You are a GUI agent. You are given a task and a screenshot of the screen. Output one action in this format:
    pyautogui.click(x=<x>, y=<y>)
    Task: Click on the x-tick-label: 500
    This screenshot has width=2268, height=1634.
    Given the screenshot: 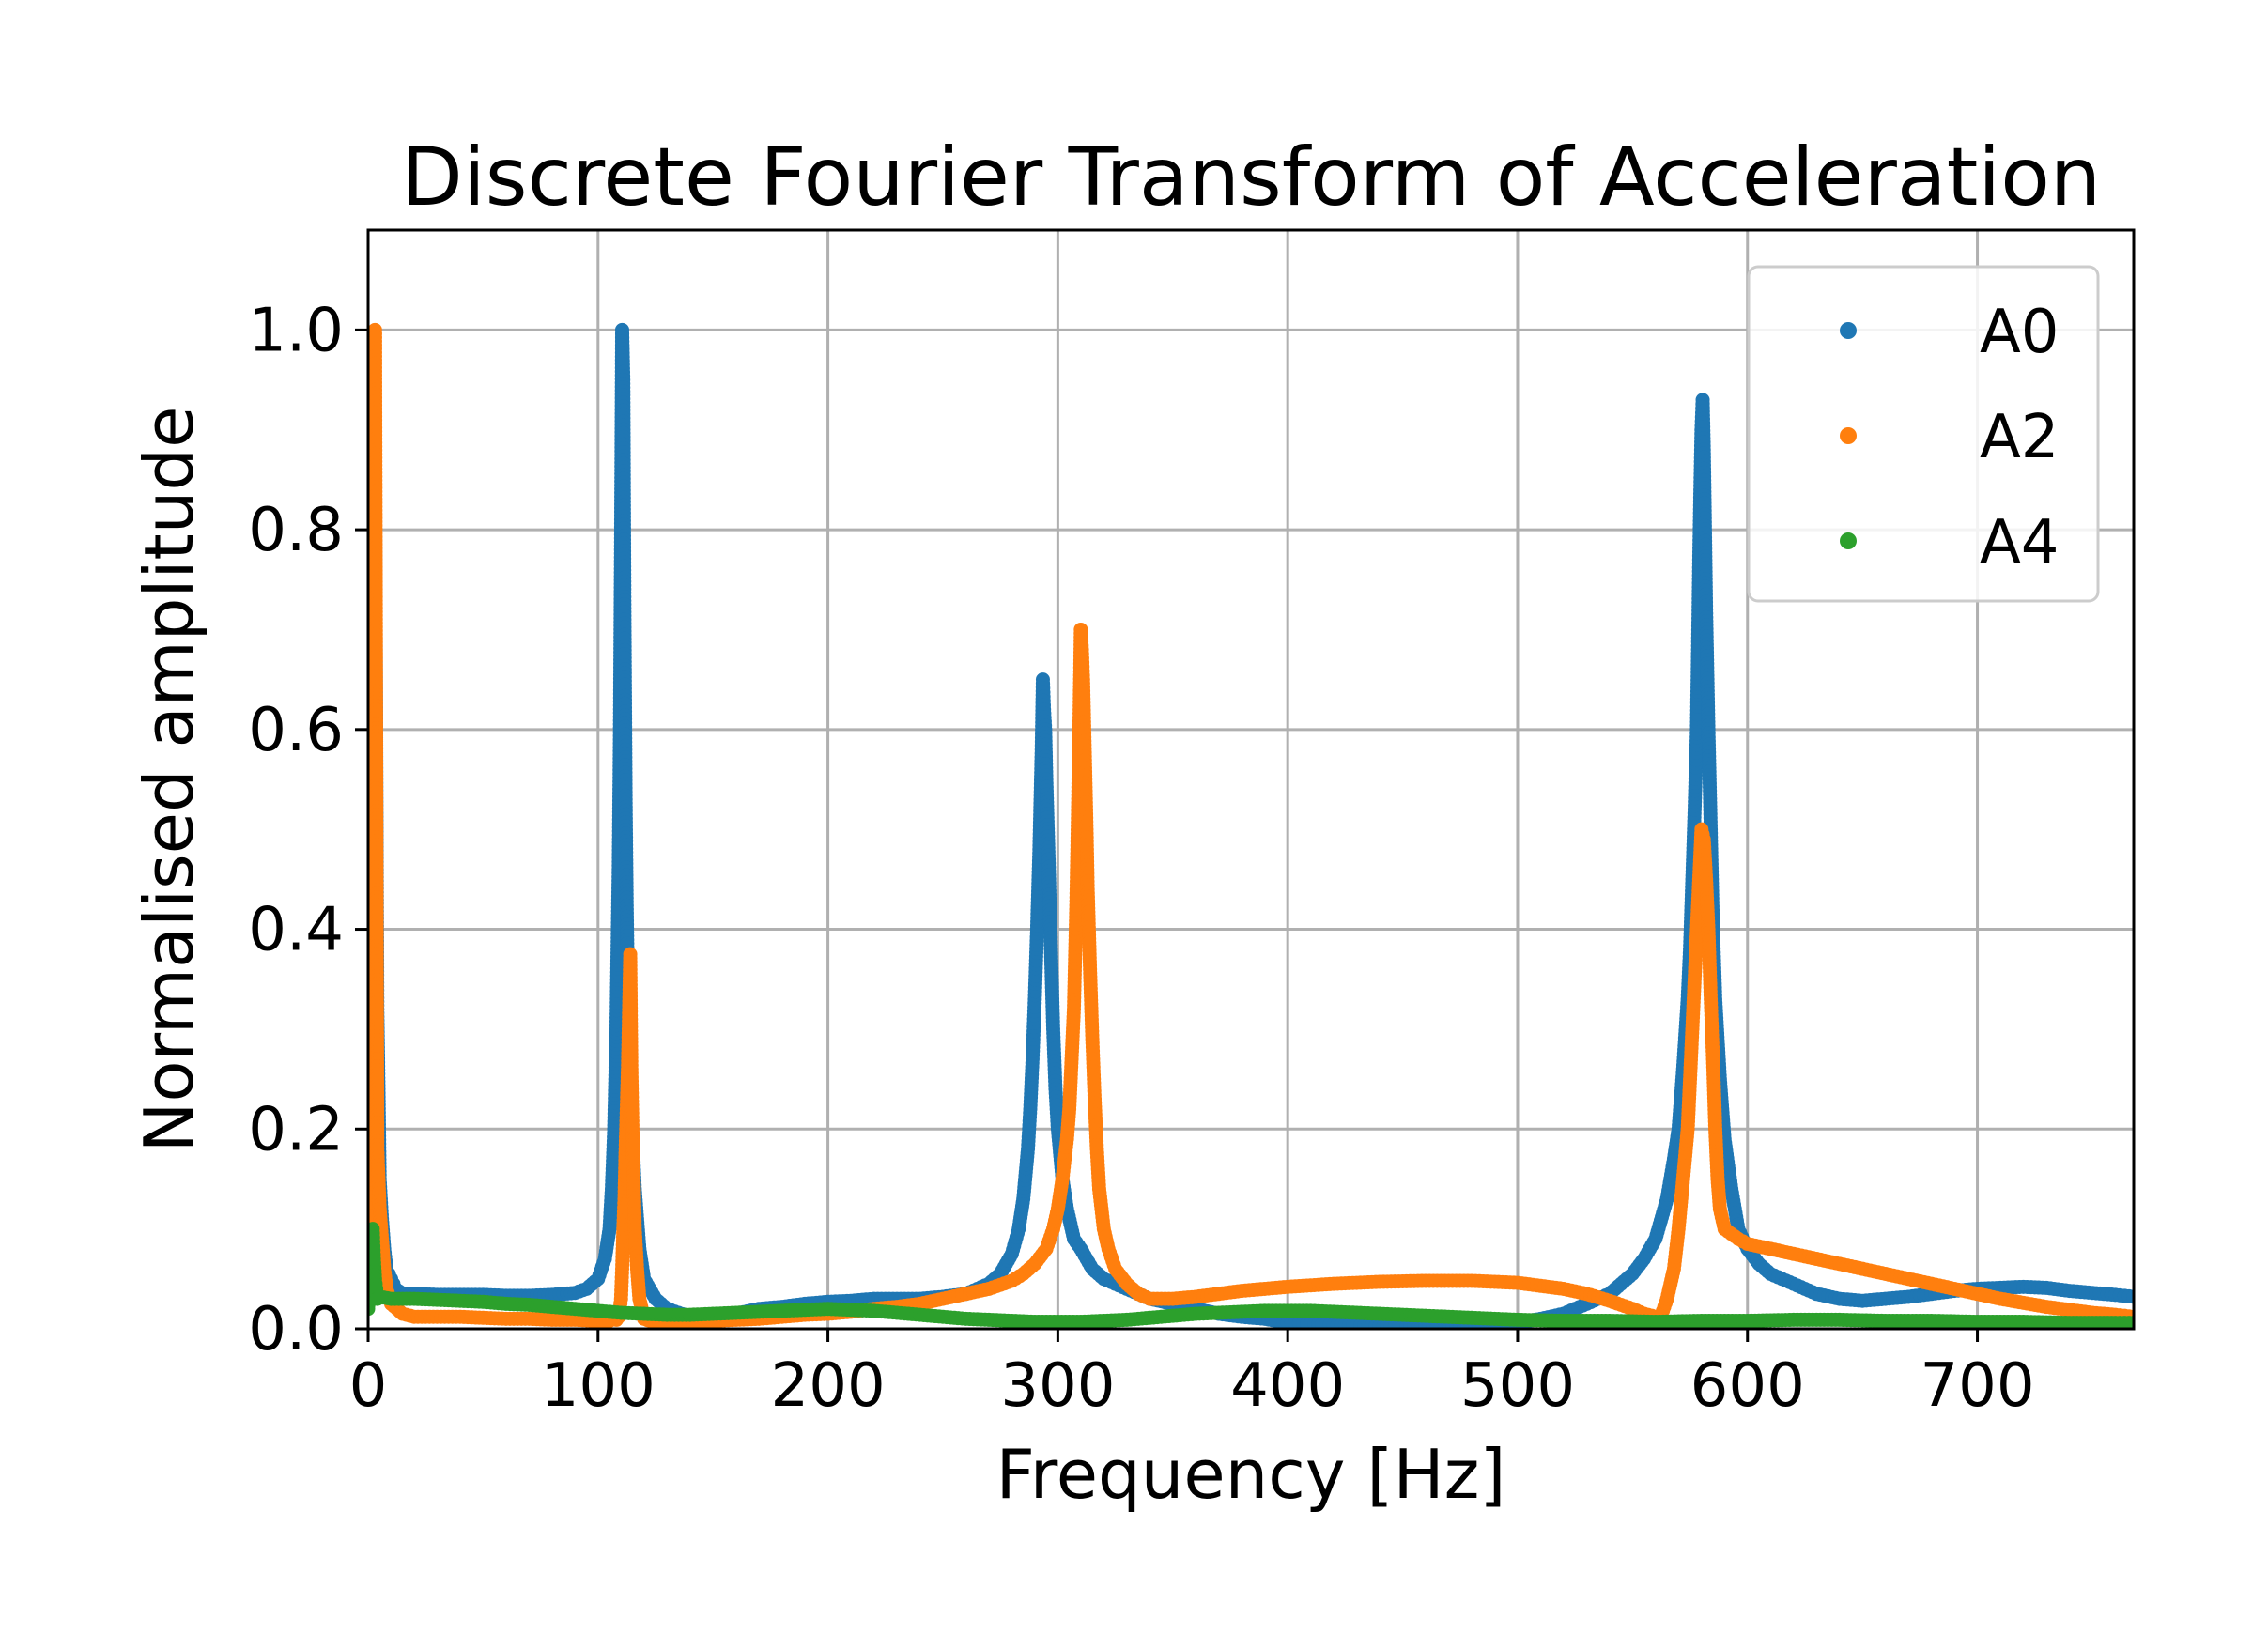 What is the action you would take?
    pyautogui.click(x=1517, y=1386)
    